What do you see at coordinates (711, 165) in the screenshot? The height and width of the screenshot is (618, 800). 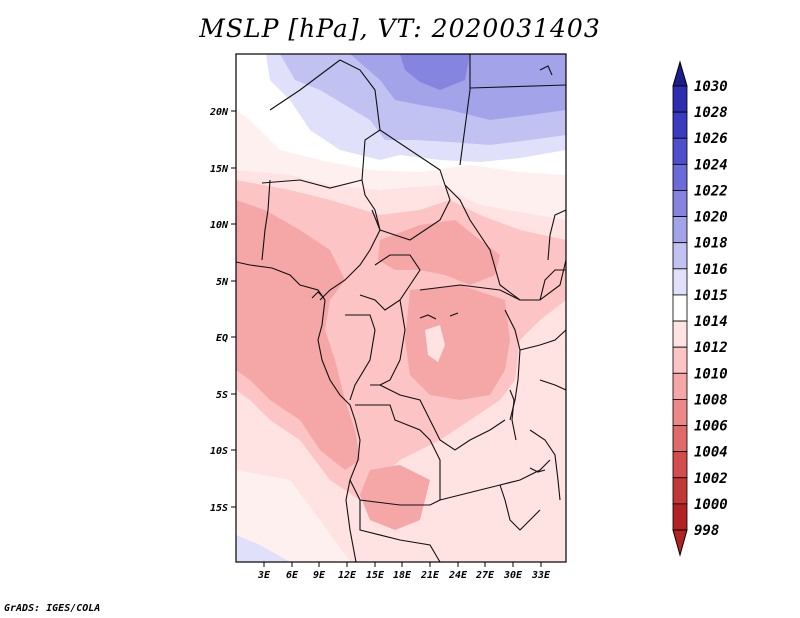 I see `colorbar-label: 1024` at bounding box center [711, 165].